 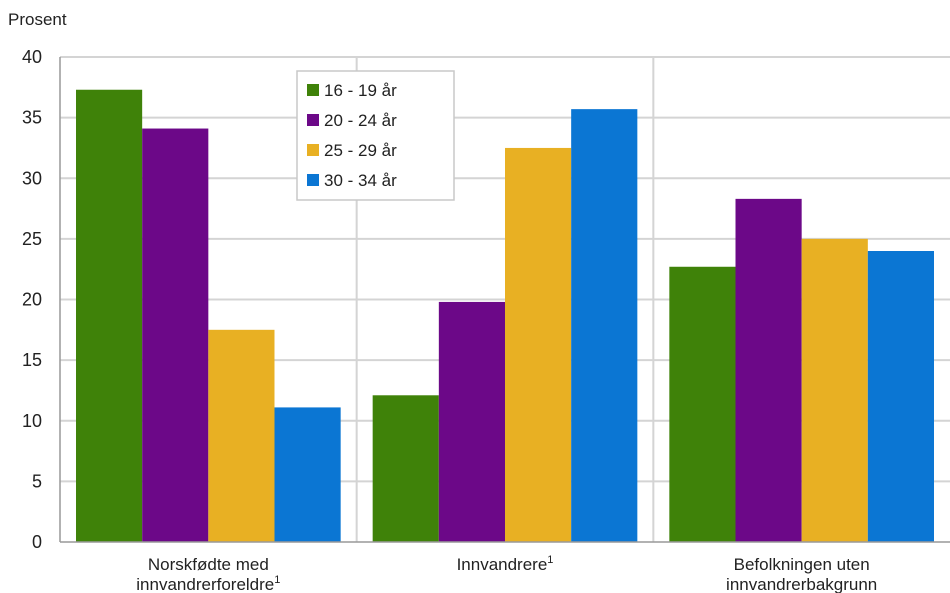 I want to click on y-tick-label: 35, so click(x=32, y=118).